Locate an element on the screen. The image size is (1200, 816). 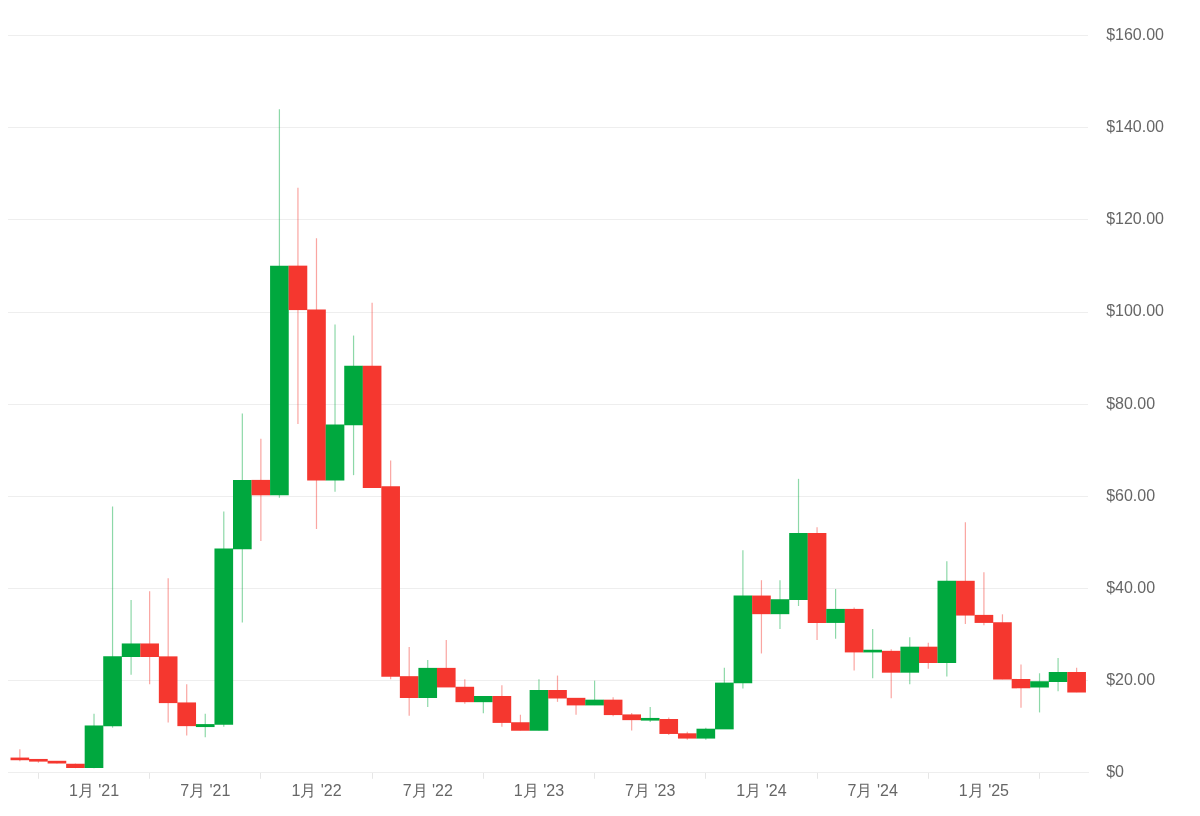
x-tick-label: 7月 '23 is located at coordinates (650, 790).